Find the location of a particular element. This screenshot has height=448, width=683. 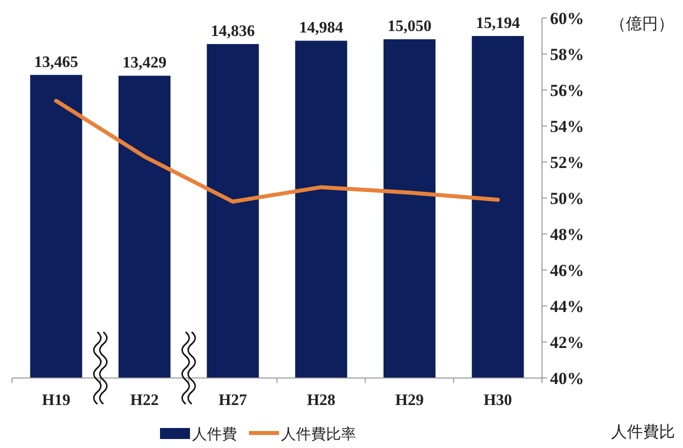

legend-label: 人件費比率 is located at coordinates (318, 434).